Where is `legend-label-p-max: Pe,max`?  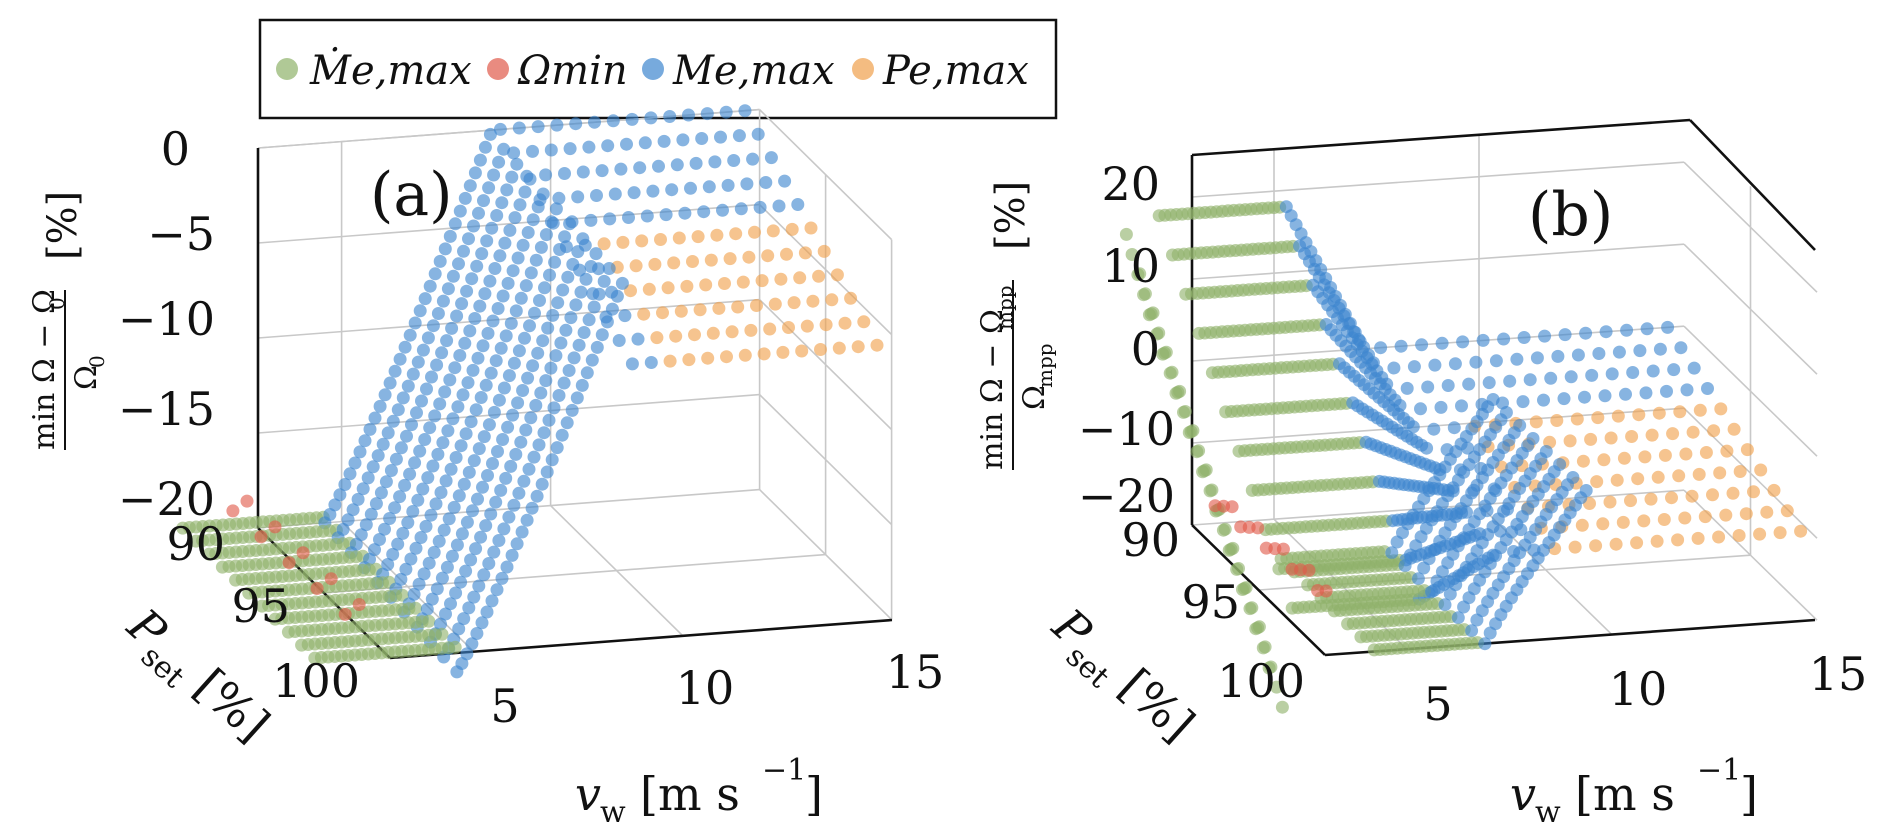 legend-label-p-max: Pe,max is located at coordinates (955, 71).